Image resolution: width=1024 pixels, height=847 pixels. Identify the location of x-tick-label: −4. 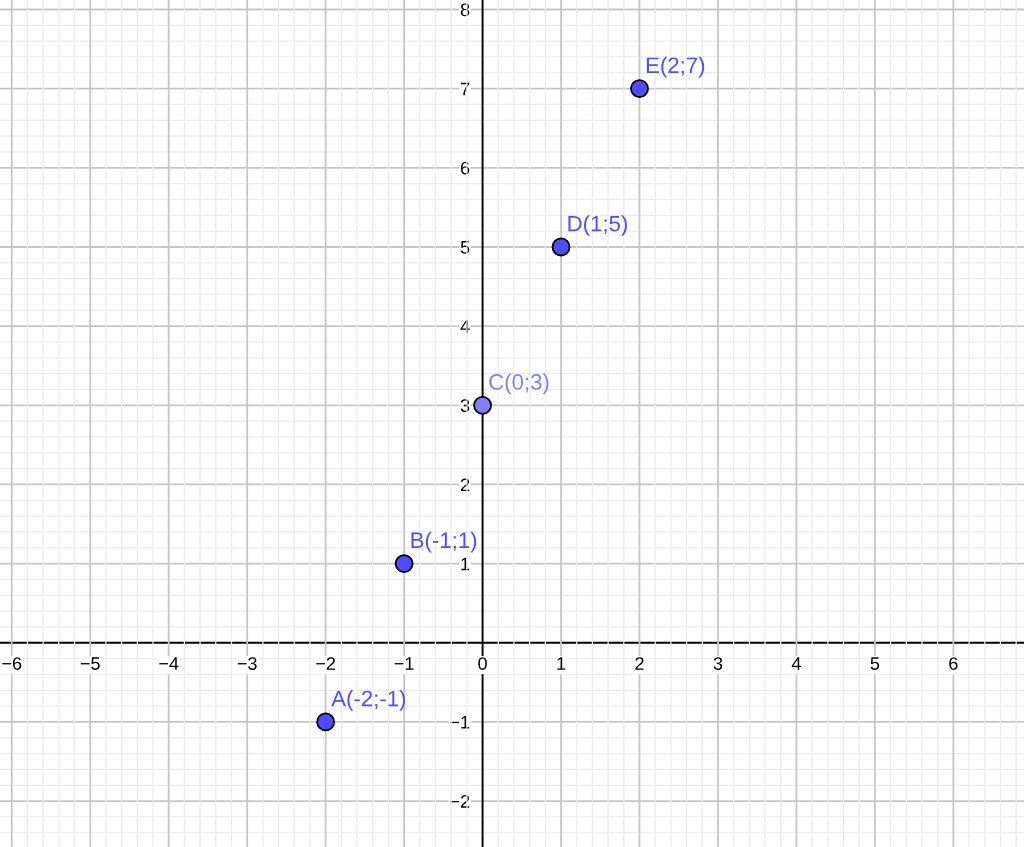
(169, 663).